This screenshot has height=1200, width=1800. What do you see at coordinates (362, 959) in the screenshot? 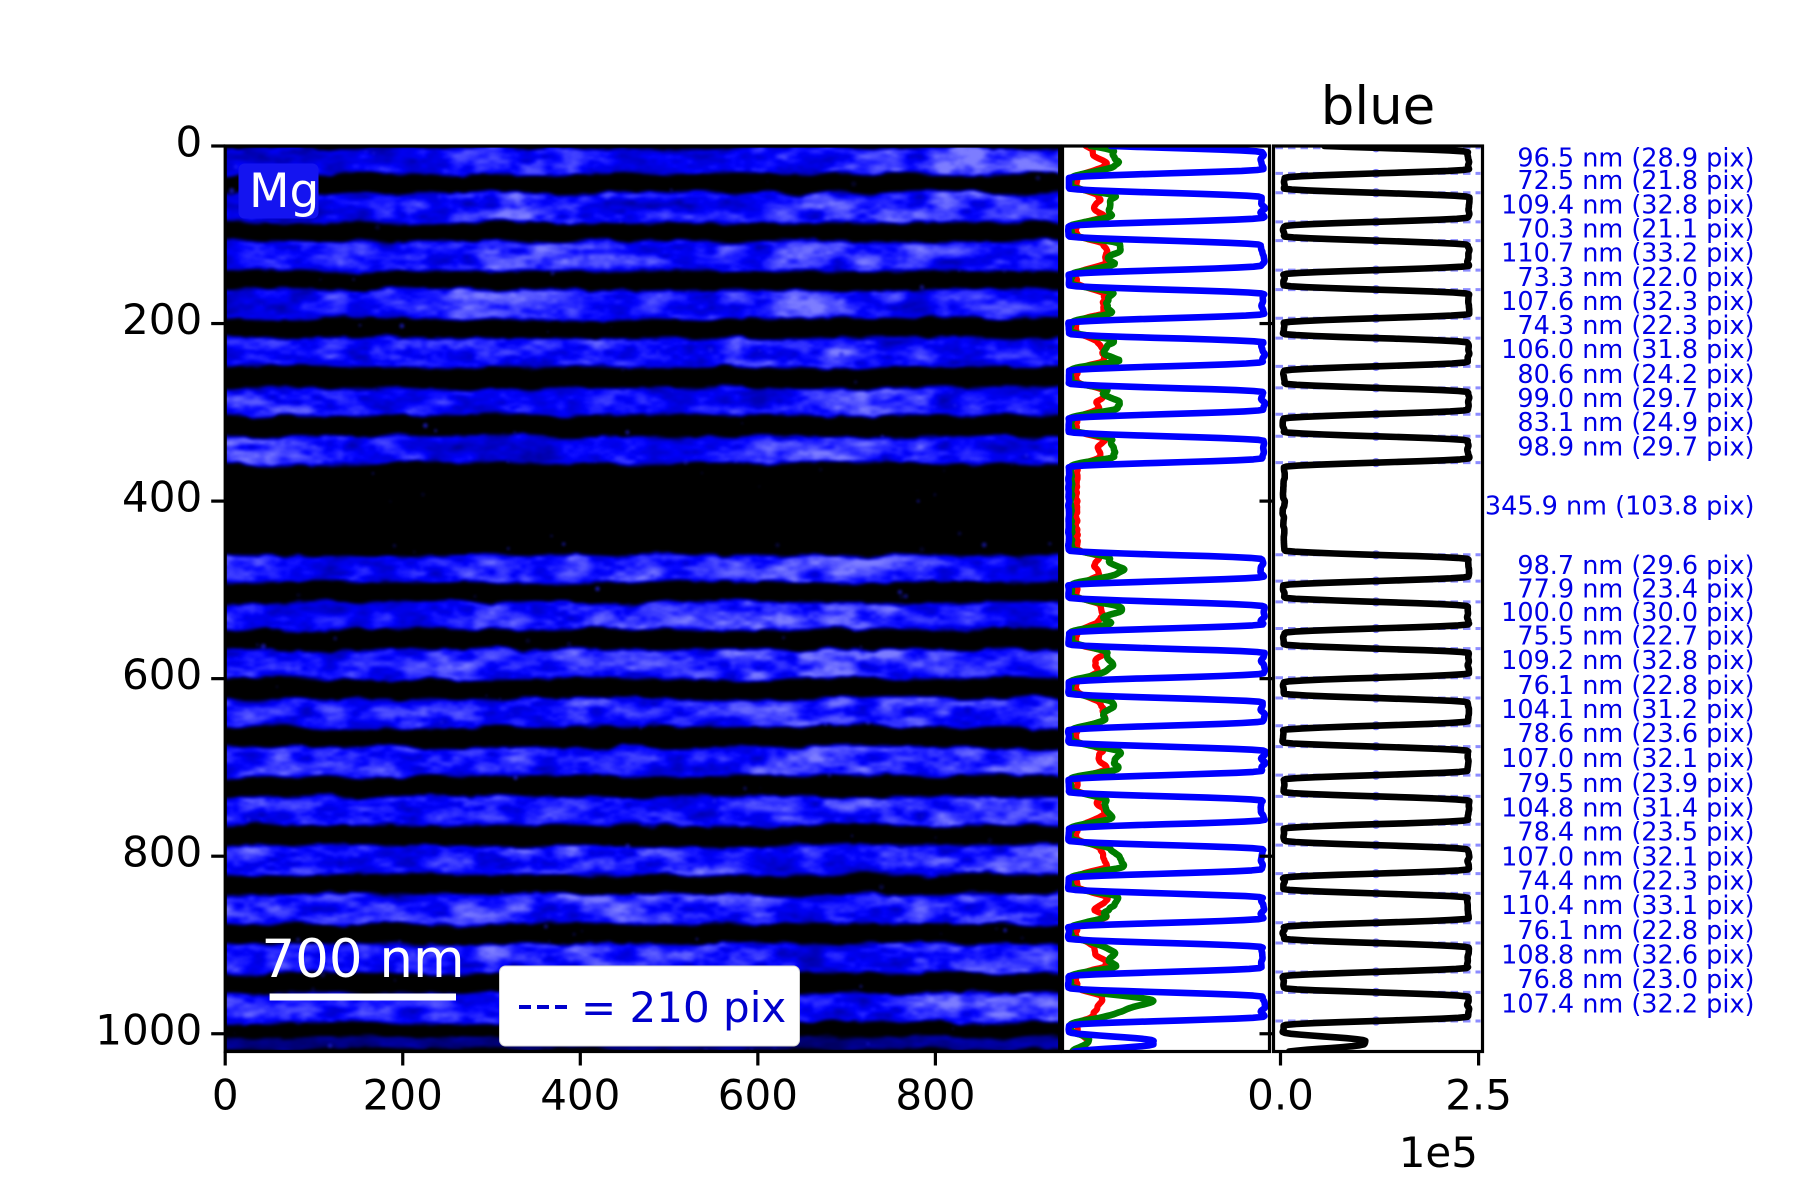
I see `scale-bar-label: 700 nm` at bounding box center [362, 959].